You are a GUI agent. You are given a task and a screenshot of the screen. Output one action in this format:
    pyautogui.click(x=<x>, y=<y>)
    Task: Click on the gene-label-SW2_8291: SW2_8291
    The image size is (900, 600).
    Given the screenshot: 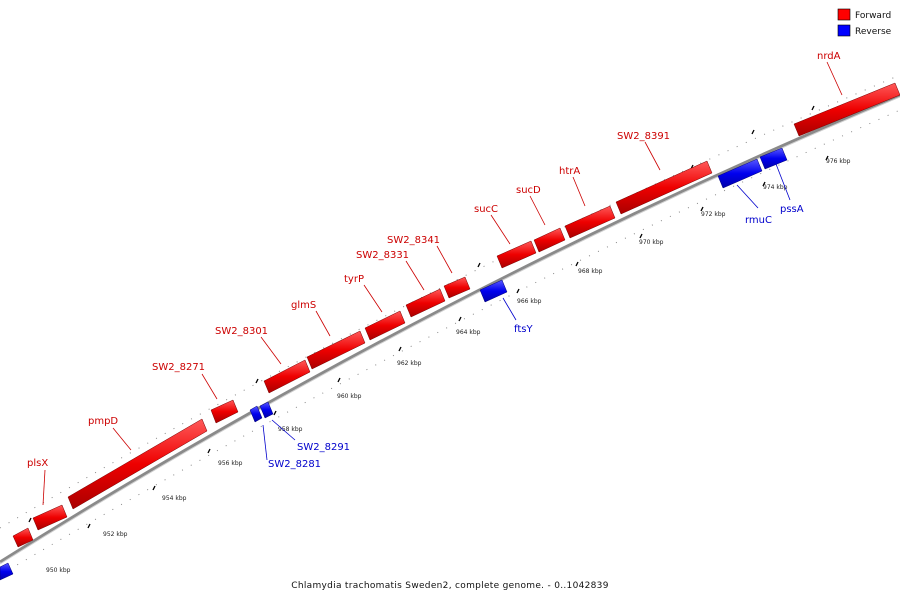 What is the action you would take?
    pyautogui.click(x=323, y=447)
    